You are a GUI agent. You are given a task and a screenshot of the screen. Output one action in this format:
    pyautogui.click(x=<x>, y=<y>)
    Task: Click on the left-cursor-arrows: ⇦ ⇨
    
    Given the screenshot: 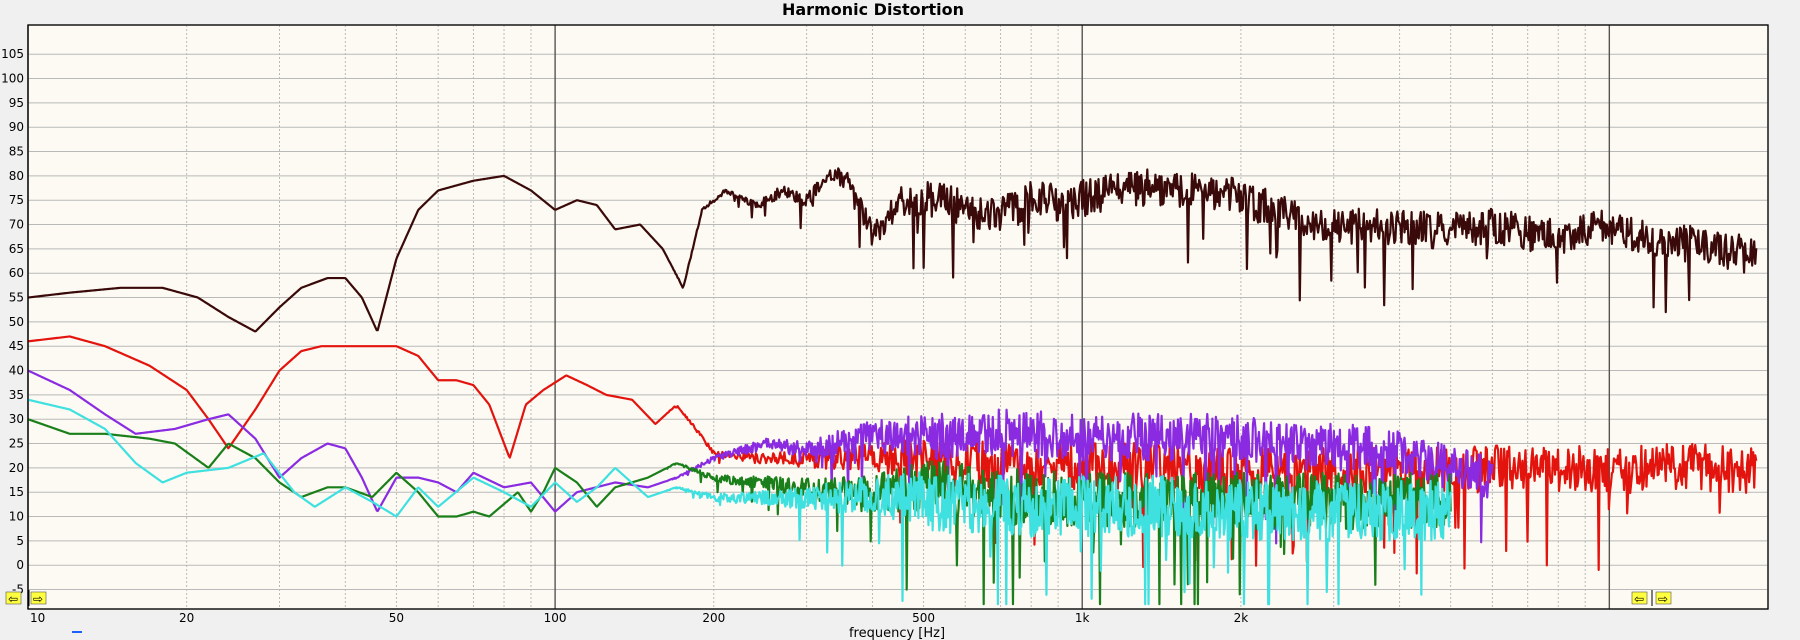 What is the action you would take?
    pyautogui.click(x=26, y=598)
    